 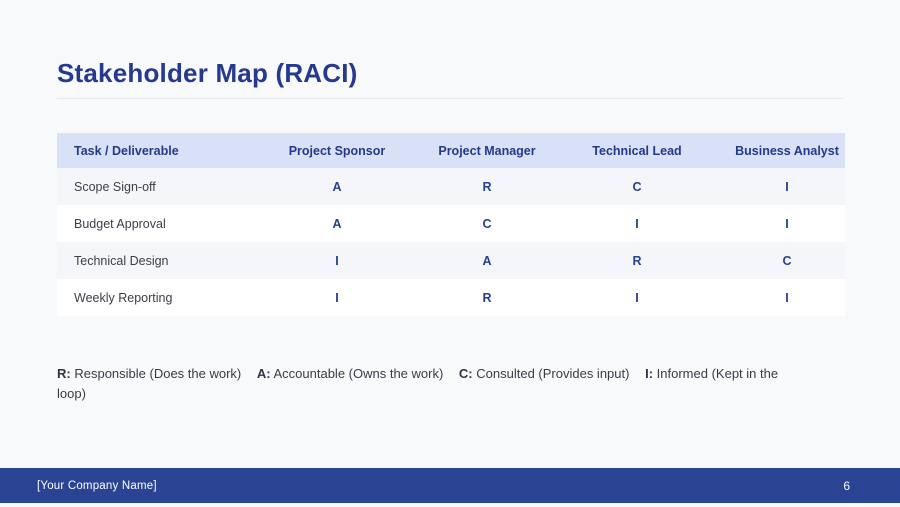 I want to click on table-row: Budget Approval A C I I, so click(x=451, y=223).